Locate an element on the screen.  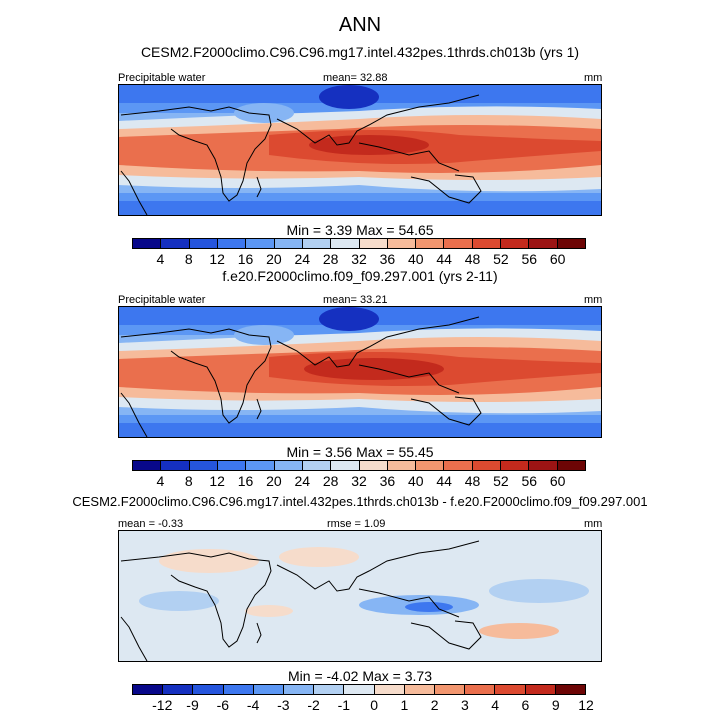
panel3-units: mm is located at coordinates (593, 524).